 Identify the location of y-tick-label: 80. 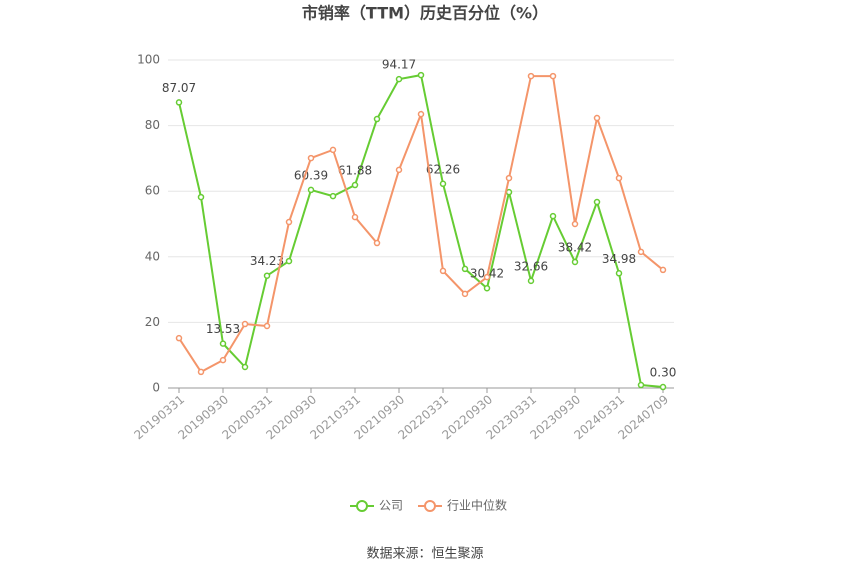
(152, 125).